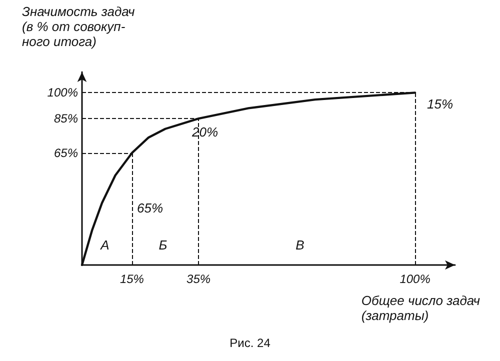 This screenshot has width=500, height=361. What do you see at coordinates (440, 104) in the screenshot?
I see `annotation: 15%` at bounding box center [440, 104].